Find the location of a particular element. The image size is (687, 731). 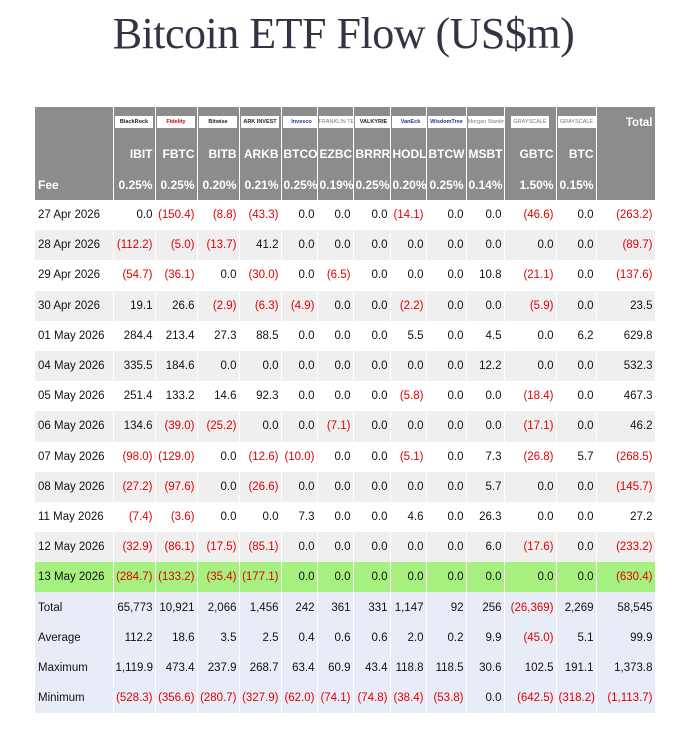

flow-value-hodl: (14.1) is located at coordinates (408, 215).